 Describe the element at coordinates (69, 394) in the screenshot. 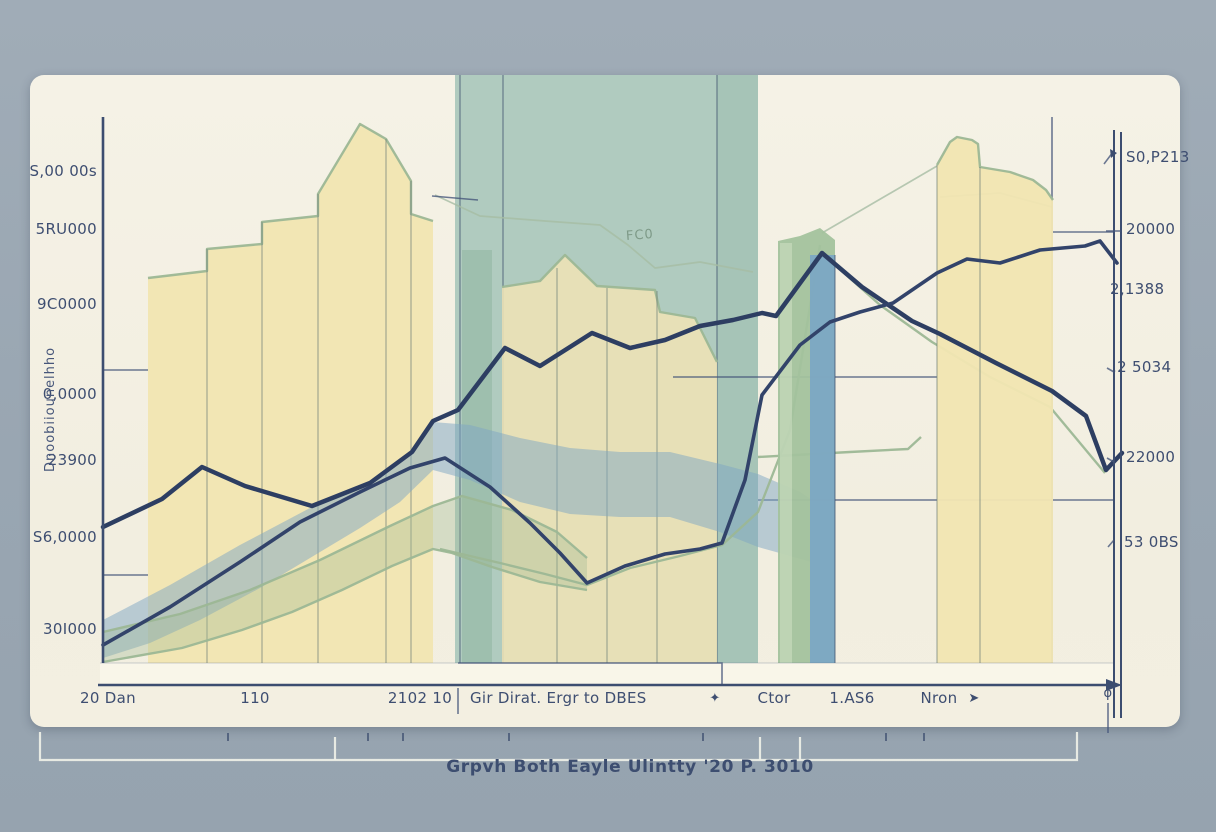

I see `left-tick-4: 0,0000` at that location.